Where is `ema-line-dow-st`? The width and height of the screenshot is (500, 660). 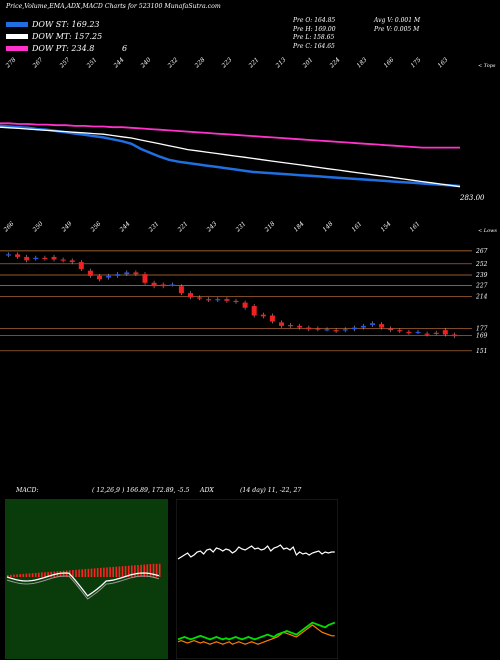
ema-line-dow-st is located at coordinates (230, 156).